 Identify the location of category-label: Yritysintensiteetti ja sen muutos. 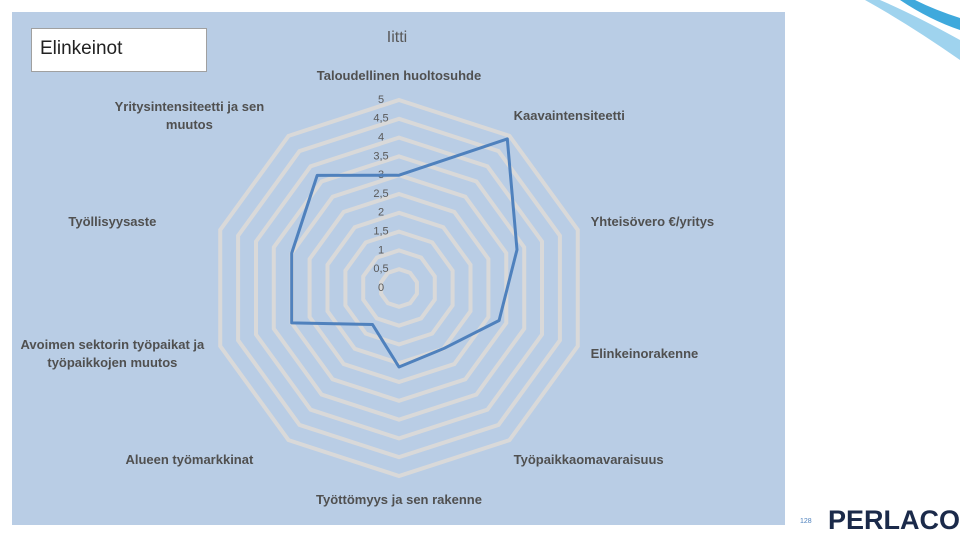
(189, 116).